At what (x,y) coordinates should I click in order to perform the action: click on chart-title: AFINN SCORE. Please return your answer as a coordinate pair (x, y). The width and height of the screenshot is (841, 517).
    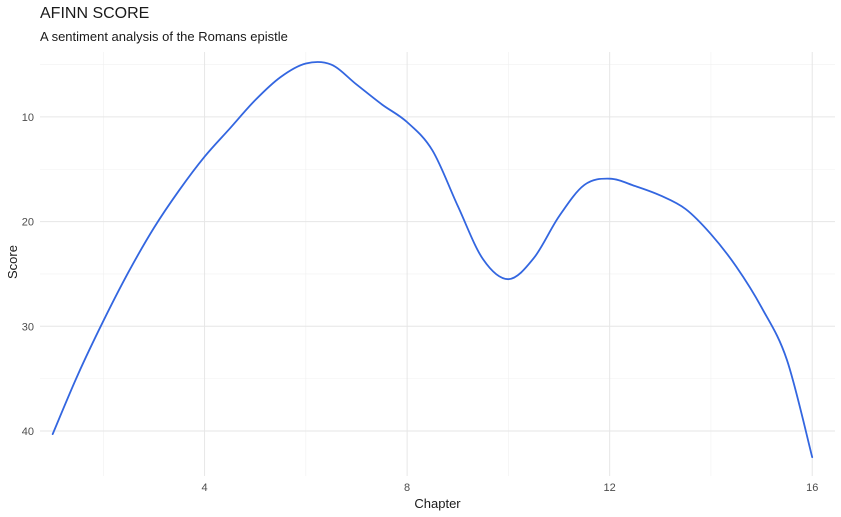
    Looking at the image, I should click on (95, 13).